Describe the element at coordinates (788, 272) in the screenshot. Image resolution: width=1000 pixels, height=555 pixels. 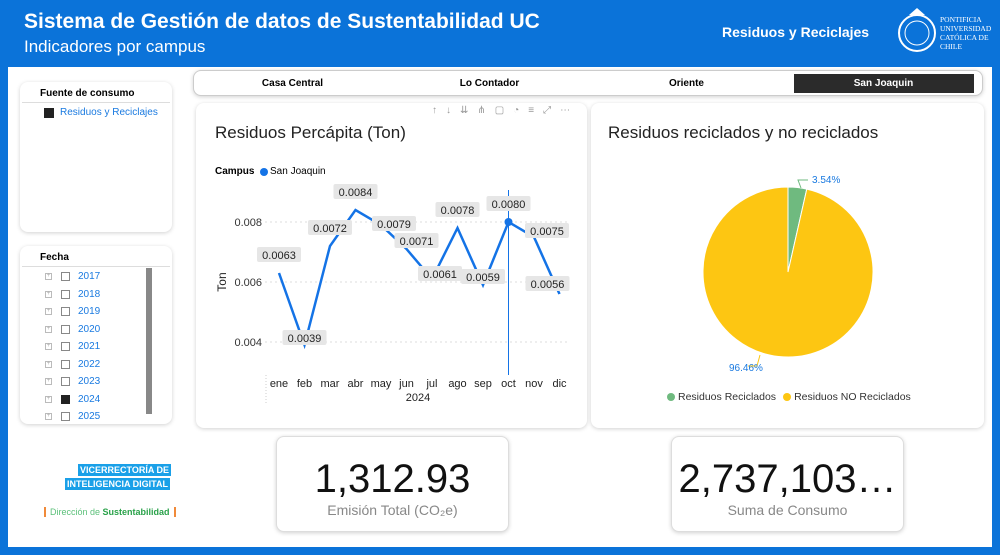
I see `pie-slice` at that location.